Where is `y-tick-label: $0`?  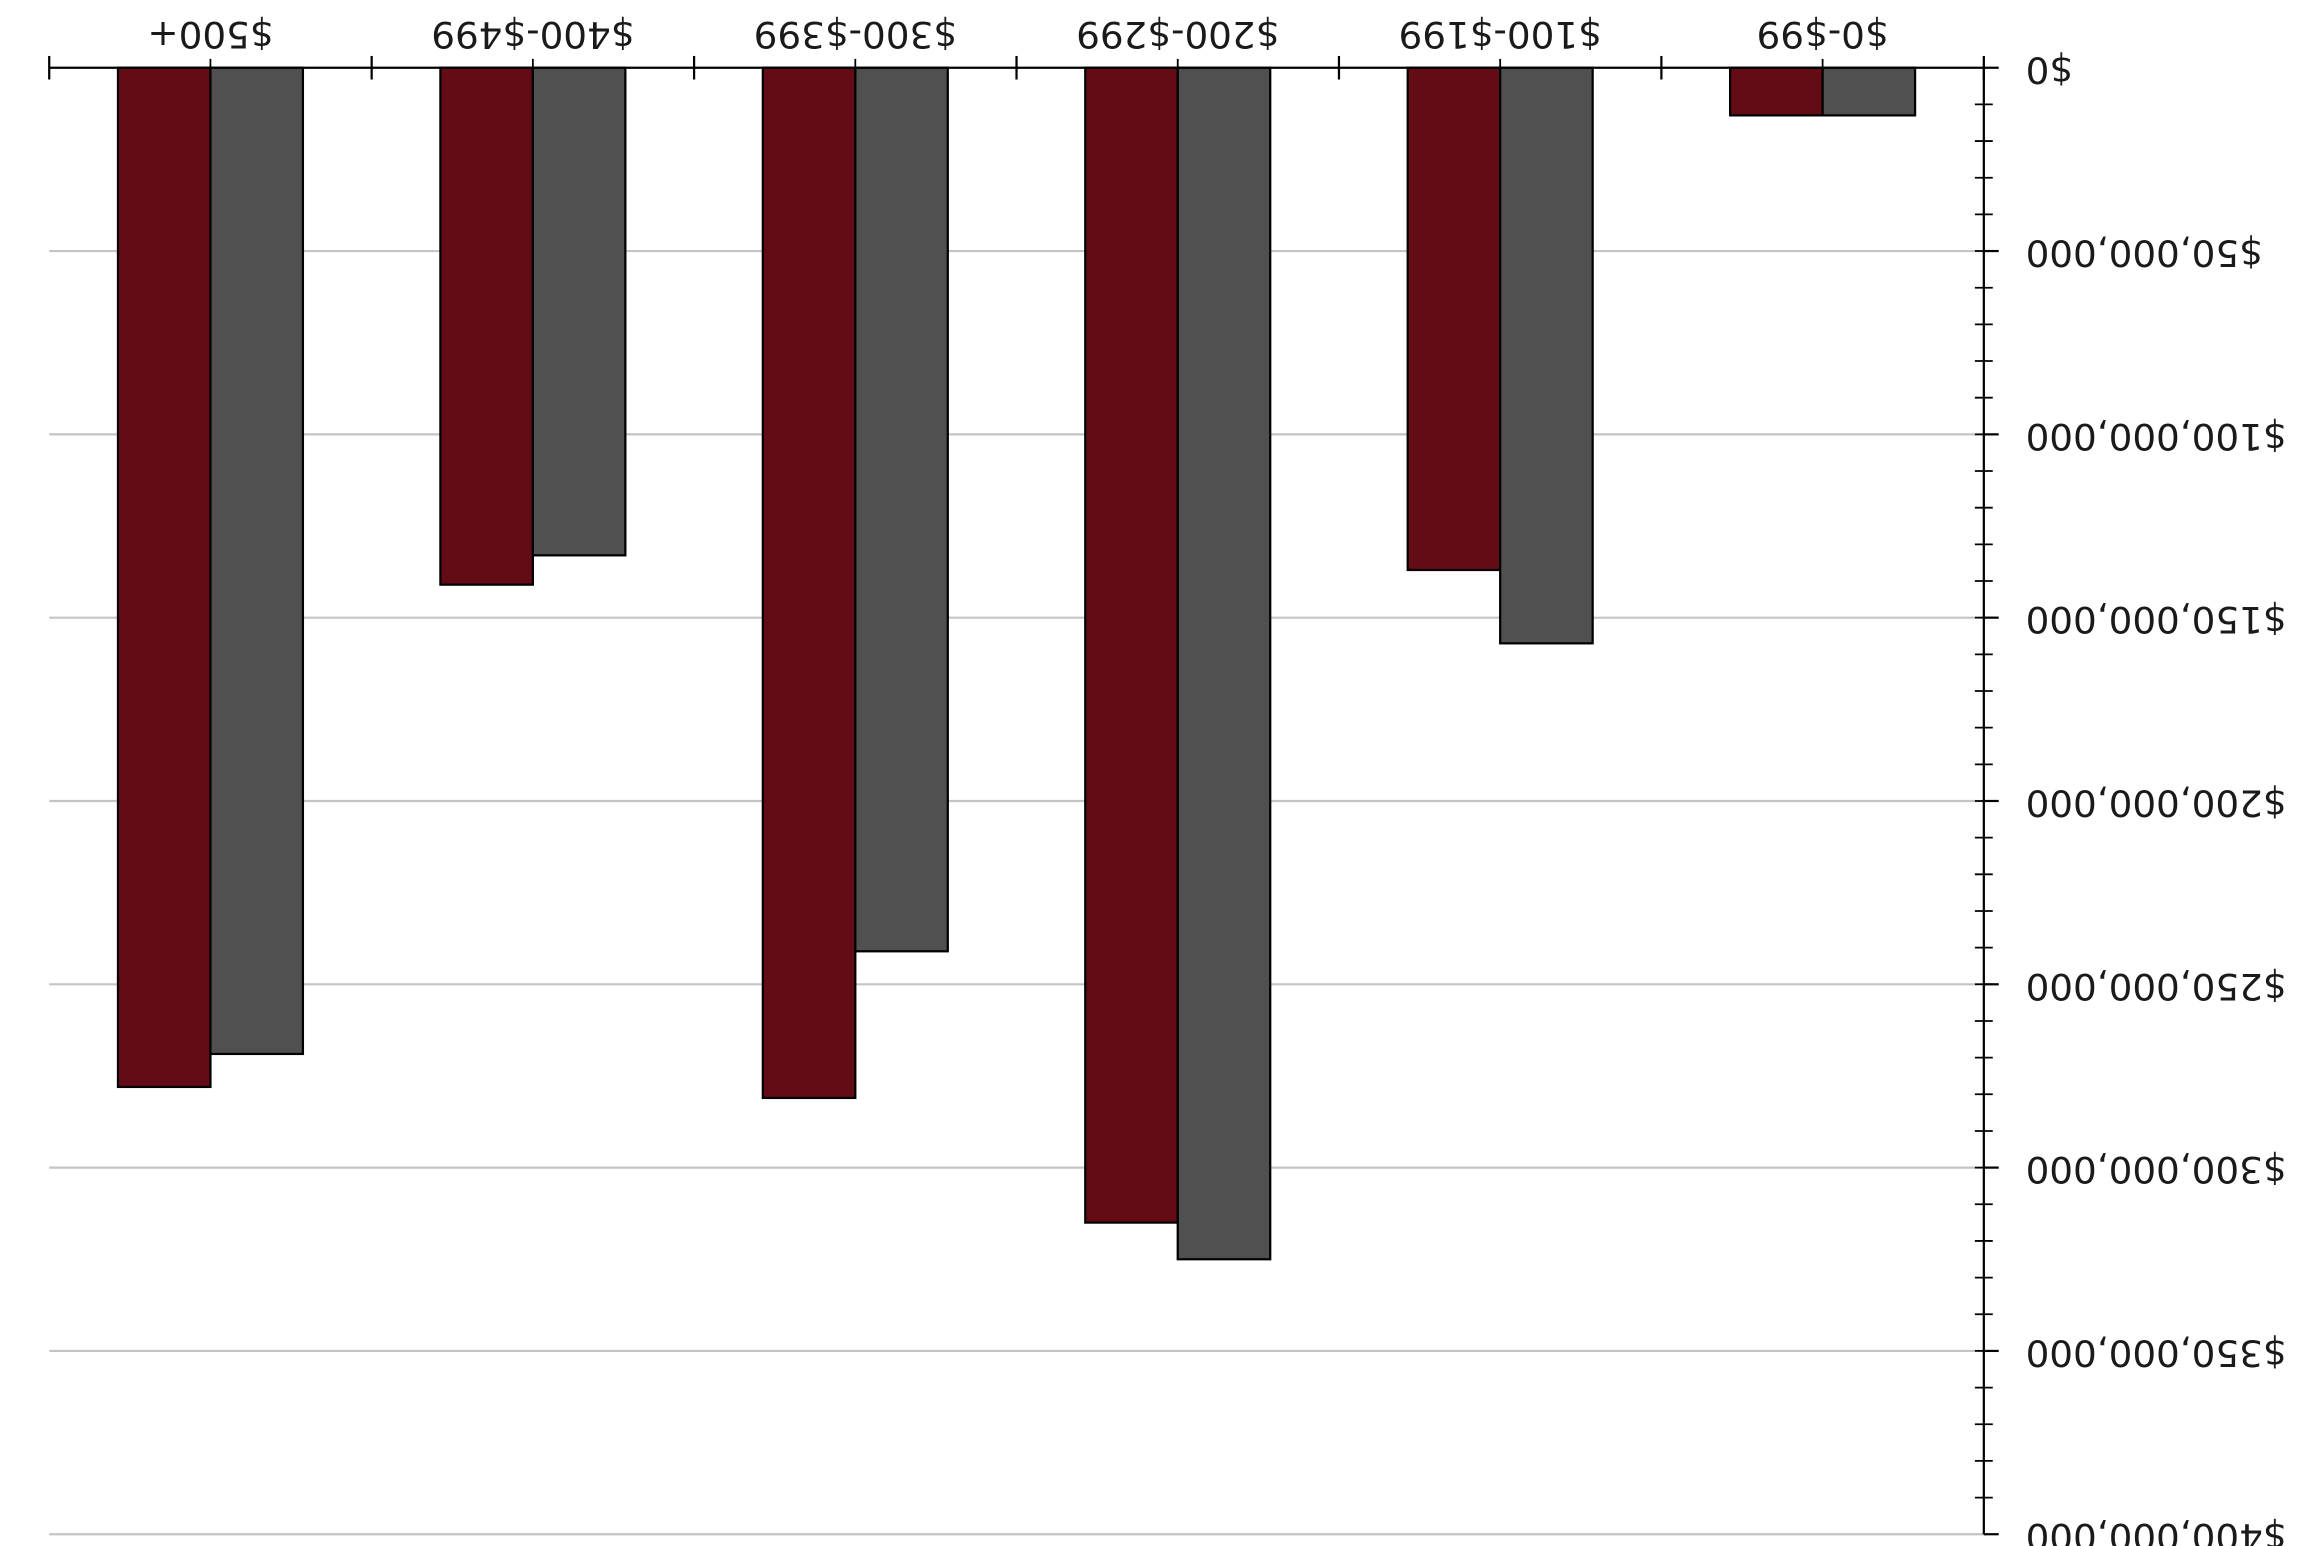
y-tick-label: $0 is located at coordinates (2049, 69).